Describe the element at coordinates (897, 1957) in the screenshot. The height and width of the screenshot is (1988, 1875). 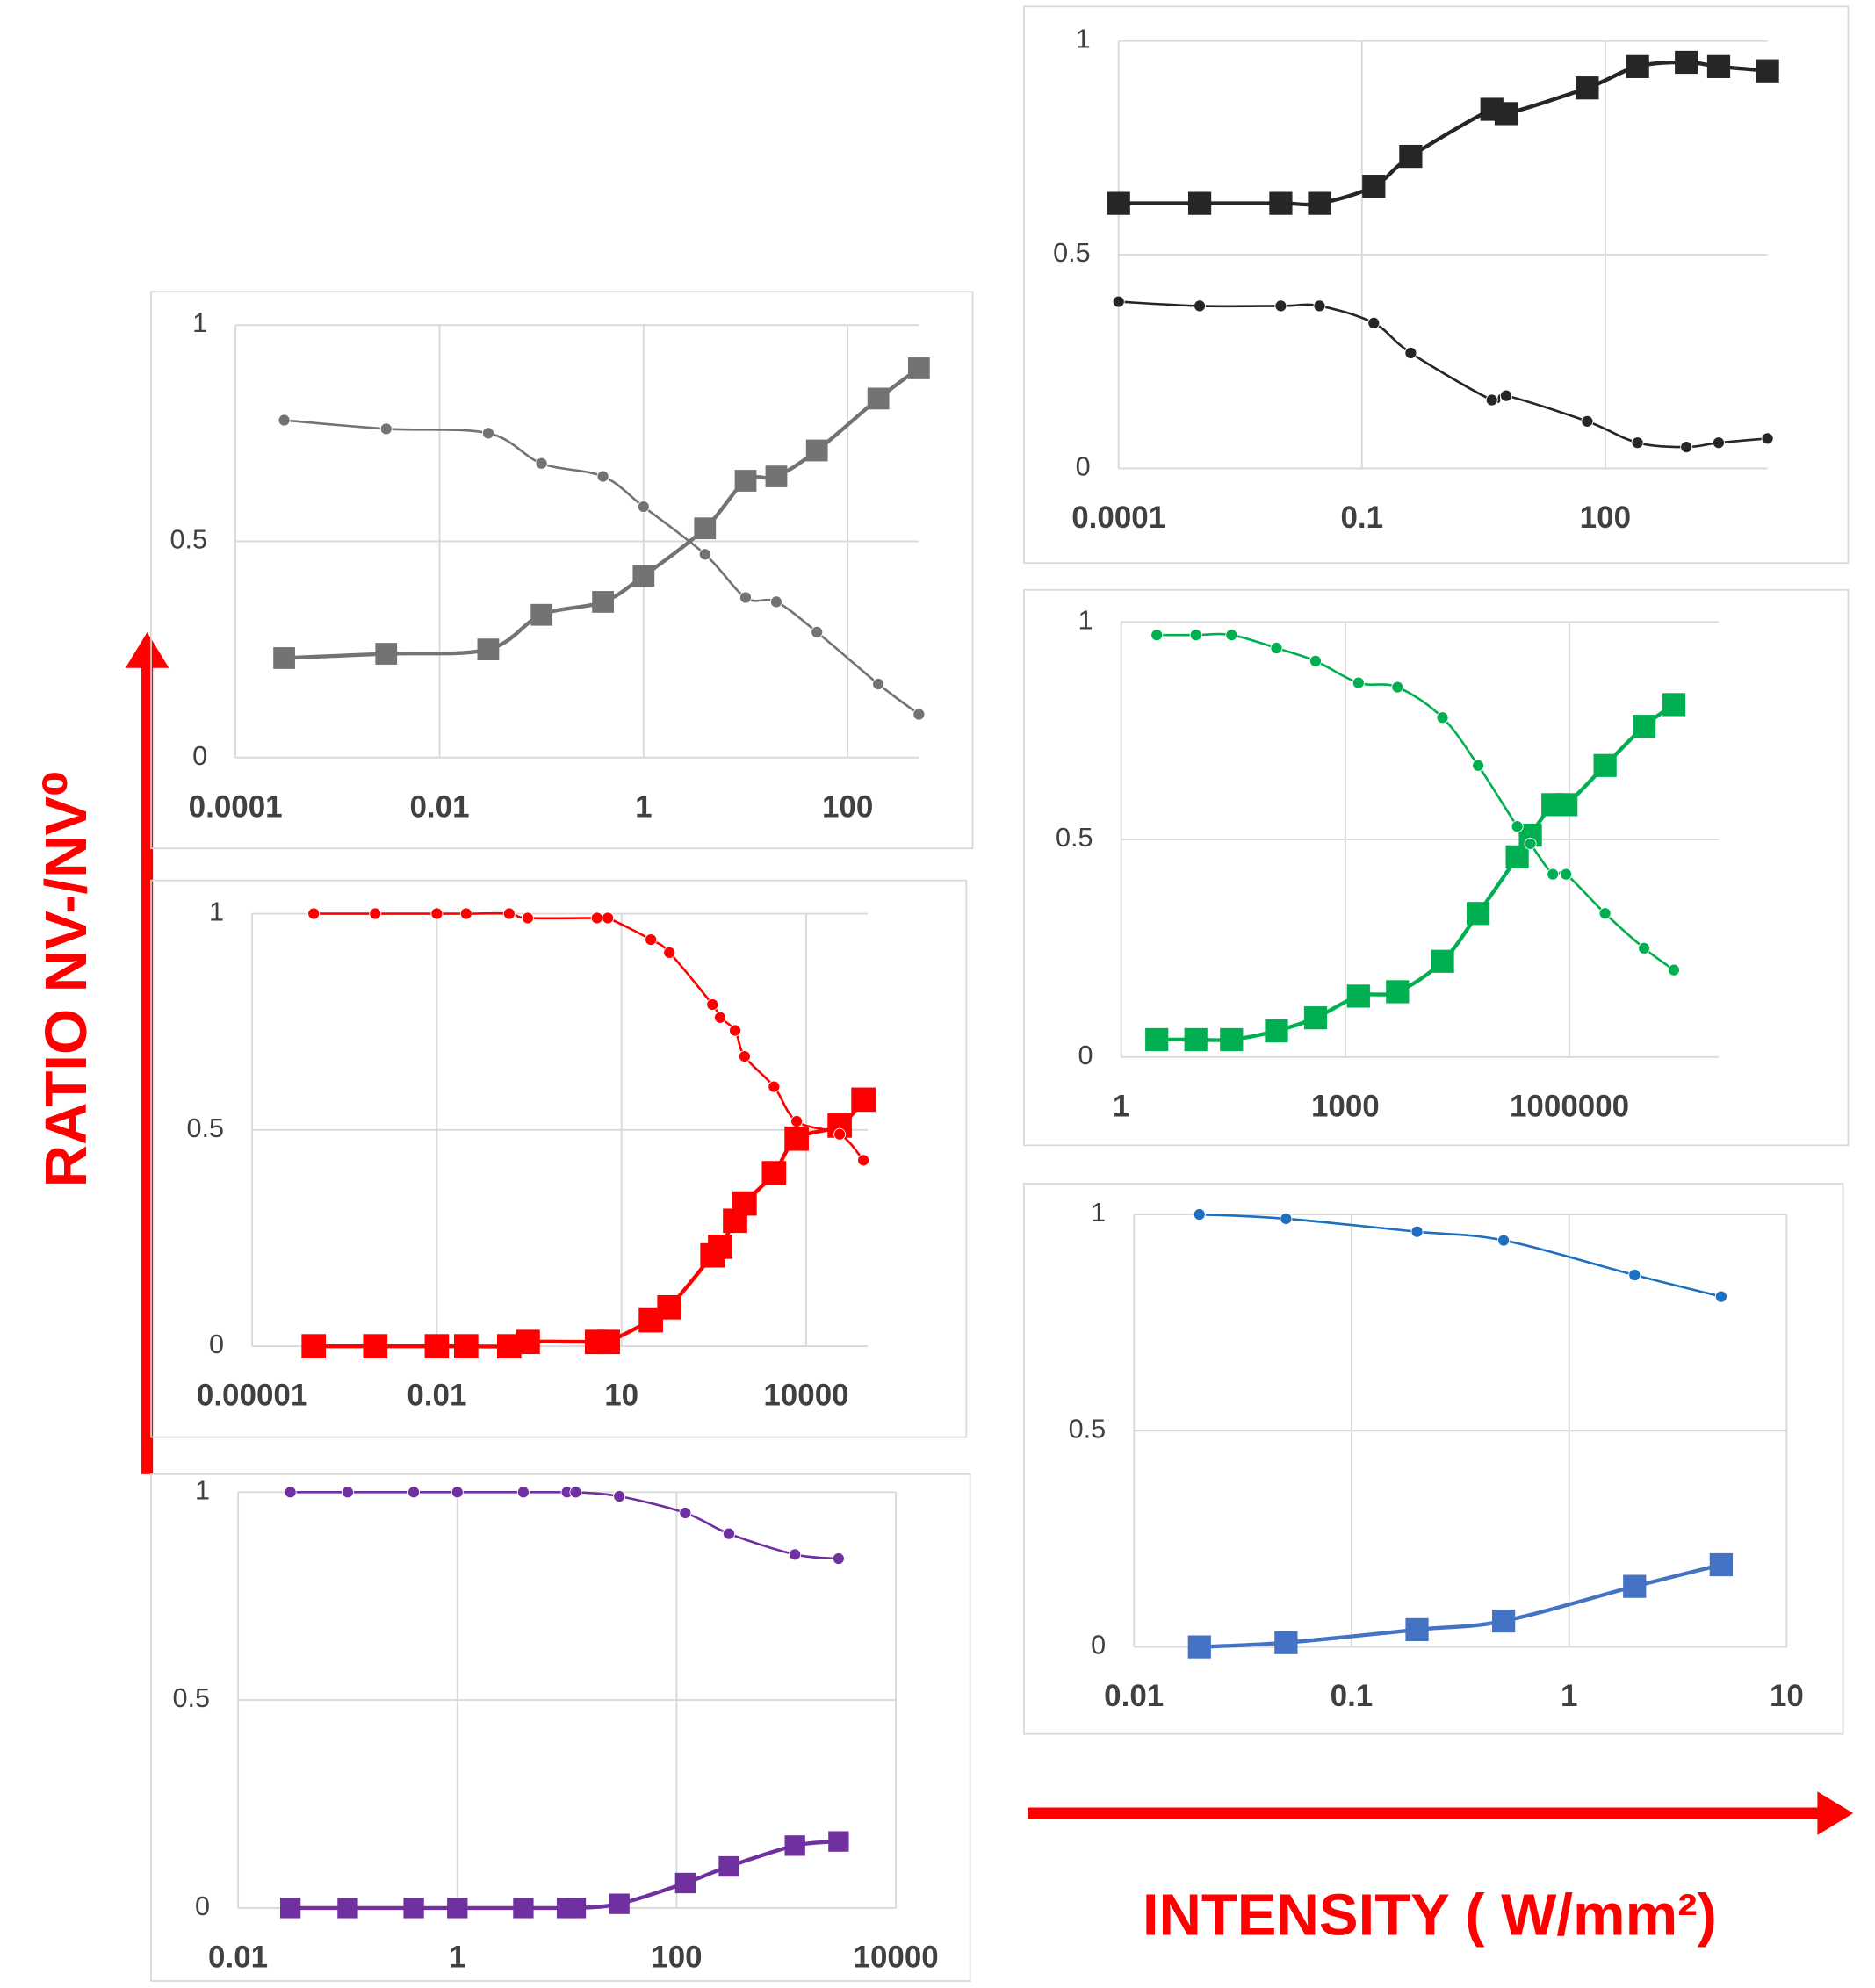
I see `x-tick-label: 10000` at that location.